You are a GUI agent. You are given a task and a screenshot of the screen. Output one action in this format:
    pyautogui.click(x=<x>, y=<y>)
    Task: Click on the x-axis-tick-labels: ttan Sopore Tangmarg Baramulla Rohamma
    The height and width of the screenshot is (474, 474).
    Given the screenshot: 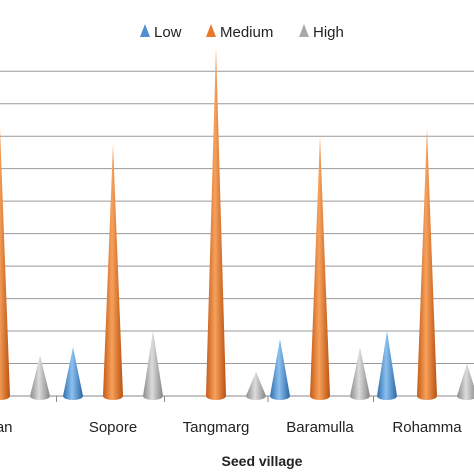 What is the action you would take?
    pyautogui.click(x=231, y=427)
    